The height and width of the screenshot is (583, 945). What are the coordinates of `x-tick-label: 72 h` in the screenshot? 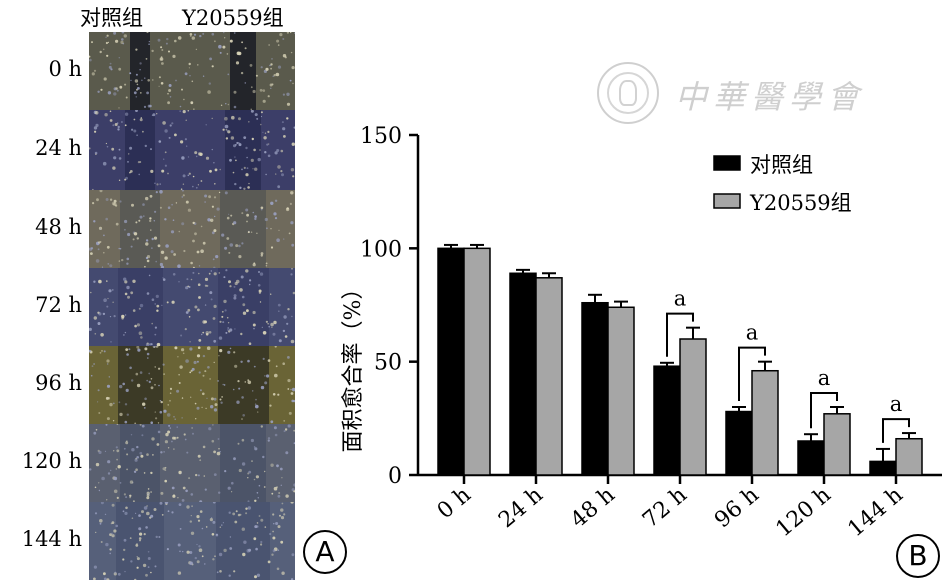 It's located at (665, 507).